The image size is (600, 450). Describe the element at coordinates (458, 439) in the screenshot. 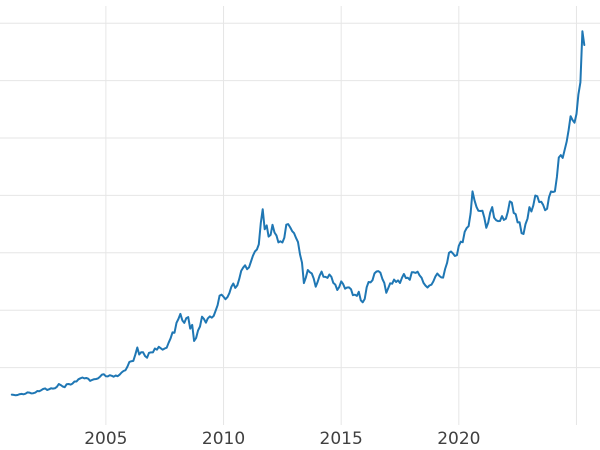

I see `x-tick-label: 2020` at that location.